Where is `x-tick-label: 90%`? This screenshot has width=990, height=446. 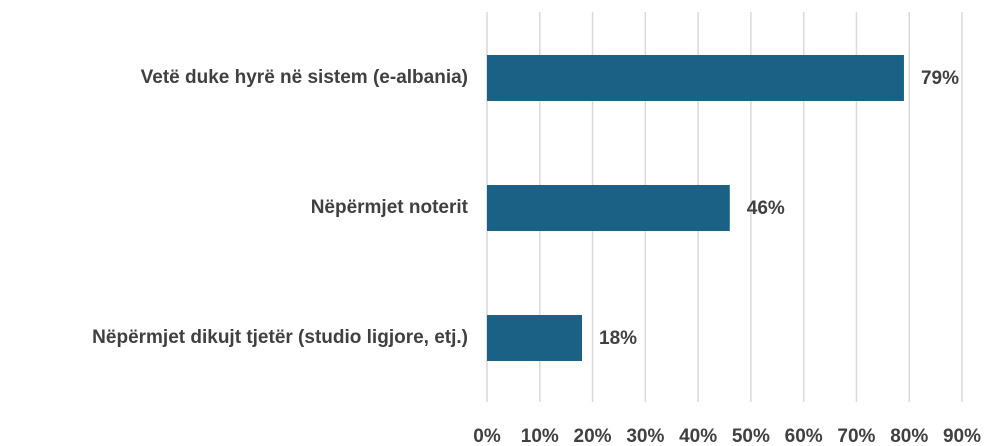
x-tick-label: 90% is located at coordinates (962, 436).